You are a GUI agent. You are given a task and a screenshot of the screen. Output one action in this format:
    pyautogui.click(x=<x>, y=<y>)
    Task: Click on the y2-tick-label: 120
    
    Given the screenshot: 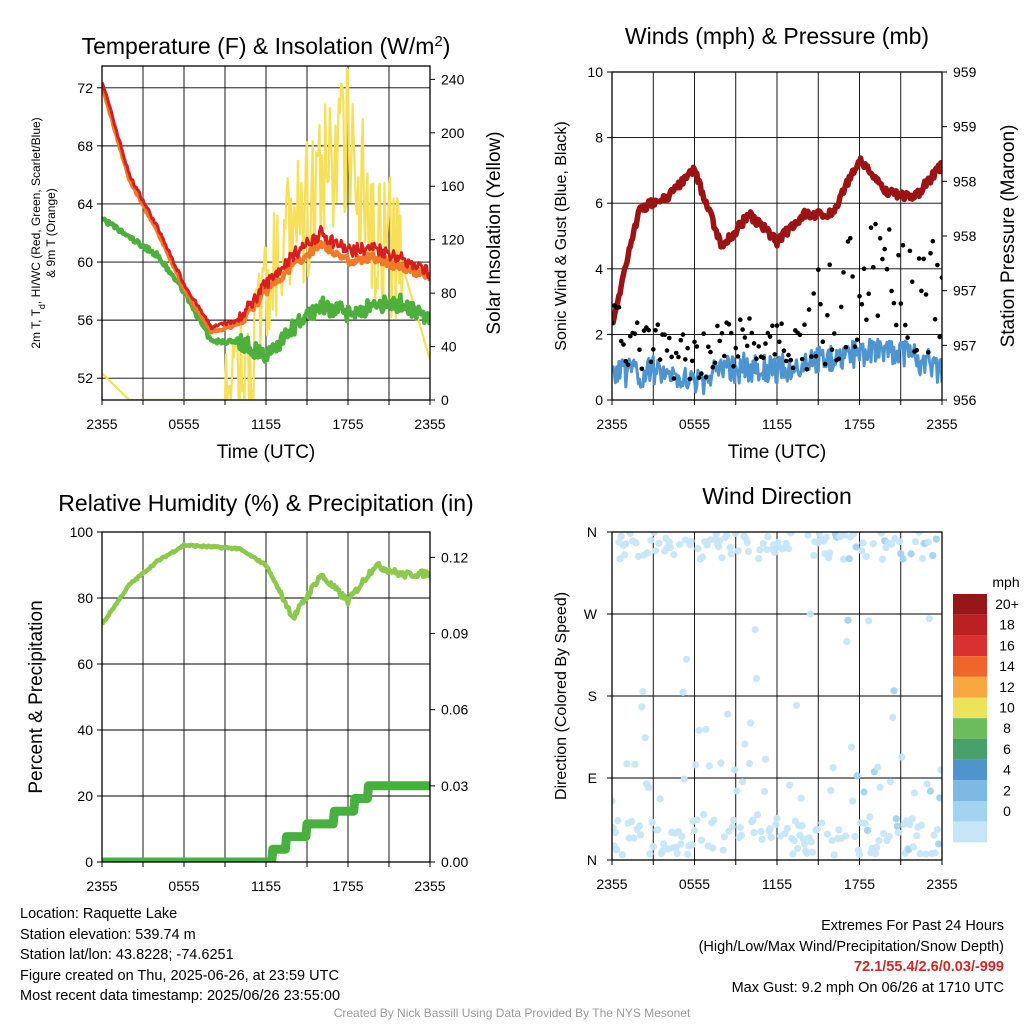 What is the action you would take?
    pyautogui.click(x=453, y=240)
    